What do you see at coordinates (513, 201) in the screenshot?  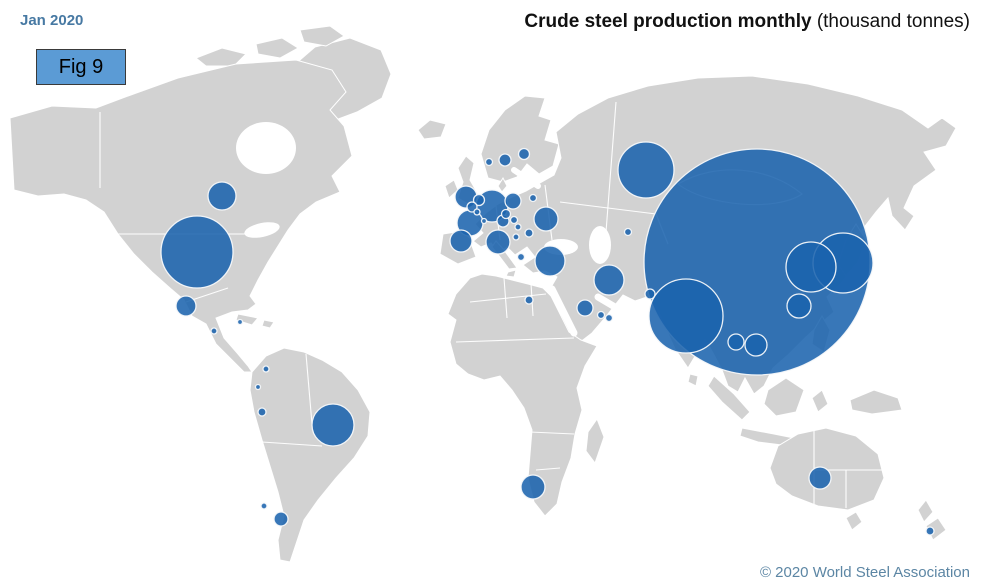 I see `bubble-poland` at bounding box center [513, 201].